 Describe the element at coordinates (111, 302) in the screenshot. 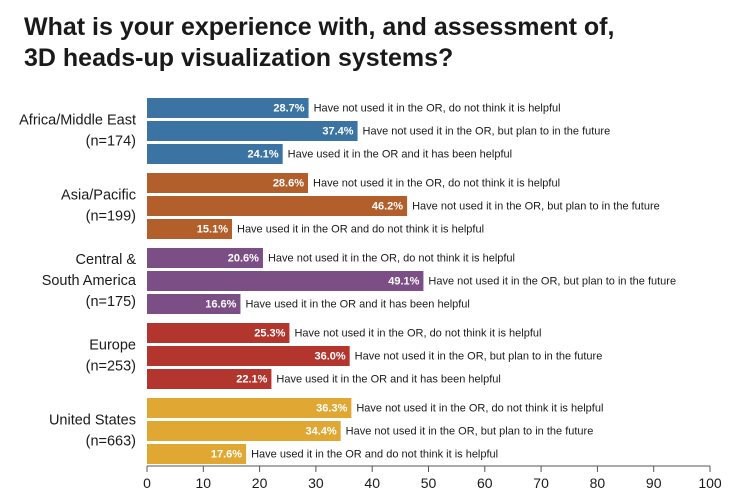

I see `group-sample-size: (n=175)` at that location.